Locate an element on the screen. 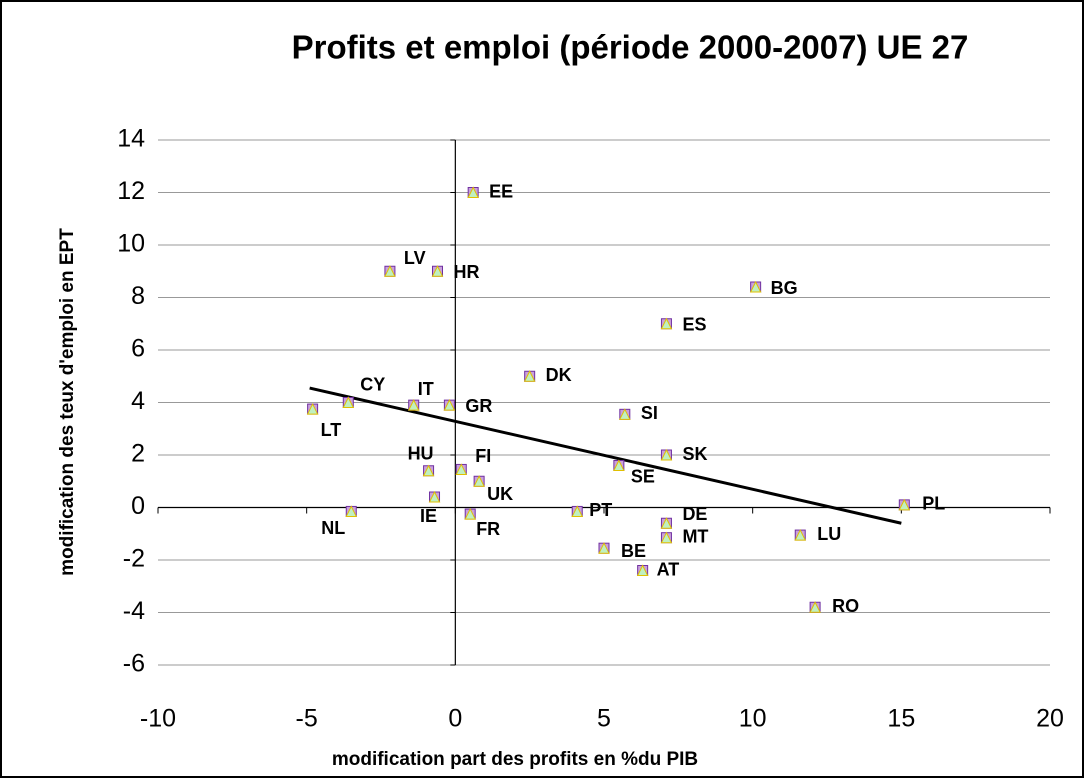 This screenshot has width=1084, height=778. x-tick-label: -10 is located at coordinates (158, 719).